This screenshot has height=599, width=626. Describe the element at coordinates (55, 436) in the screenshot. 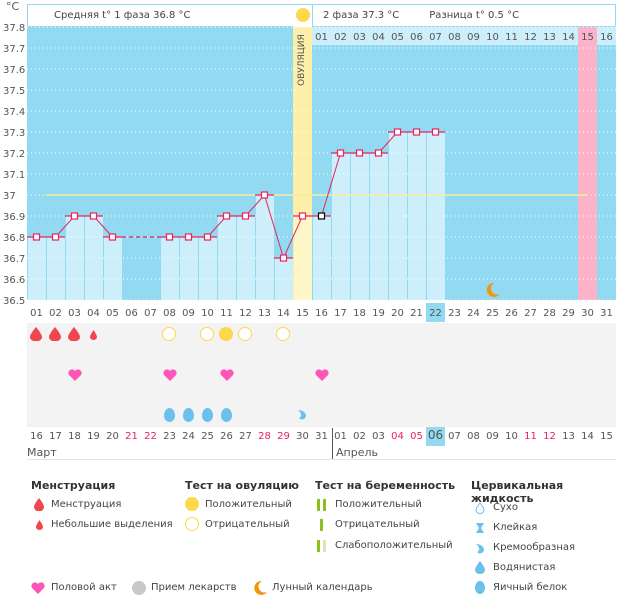

I see `calendar-day: 17` at that location.